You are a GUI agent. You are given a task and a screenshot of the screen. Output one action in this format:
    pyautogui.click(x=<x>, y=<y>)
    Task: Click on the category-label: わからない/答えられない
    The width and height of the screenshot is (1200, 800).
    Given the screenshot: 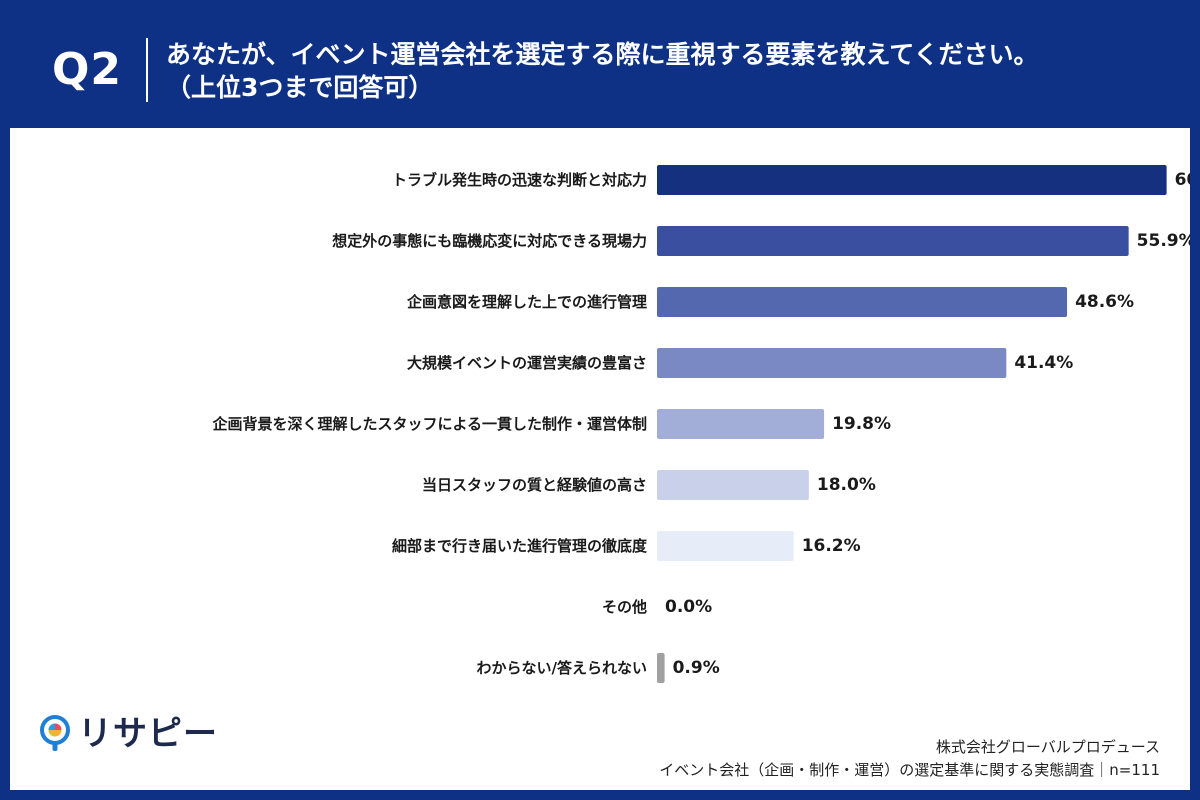 What is the action you would take?
    pyautogui.click(x=562, y=668)
    